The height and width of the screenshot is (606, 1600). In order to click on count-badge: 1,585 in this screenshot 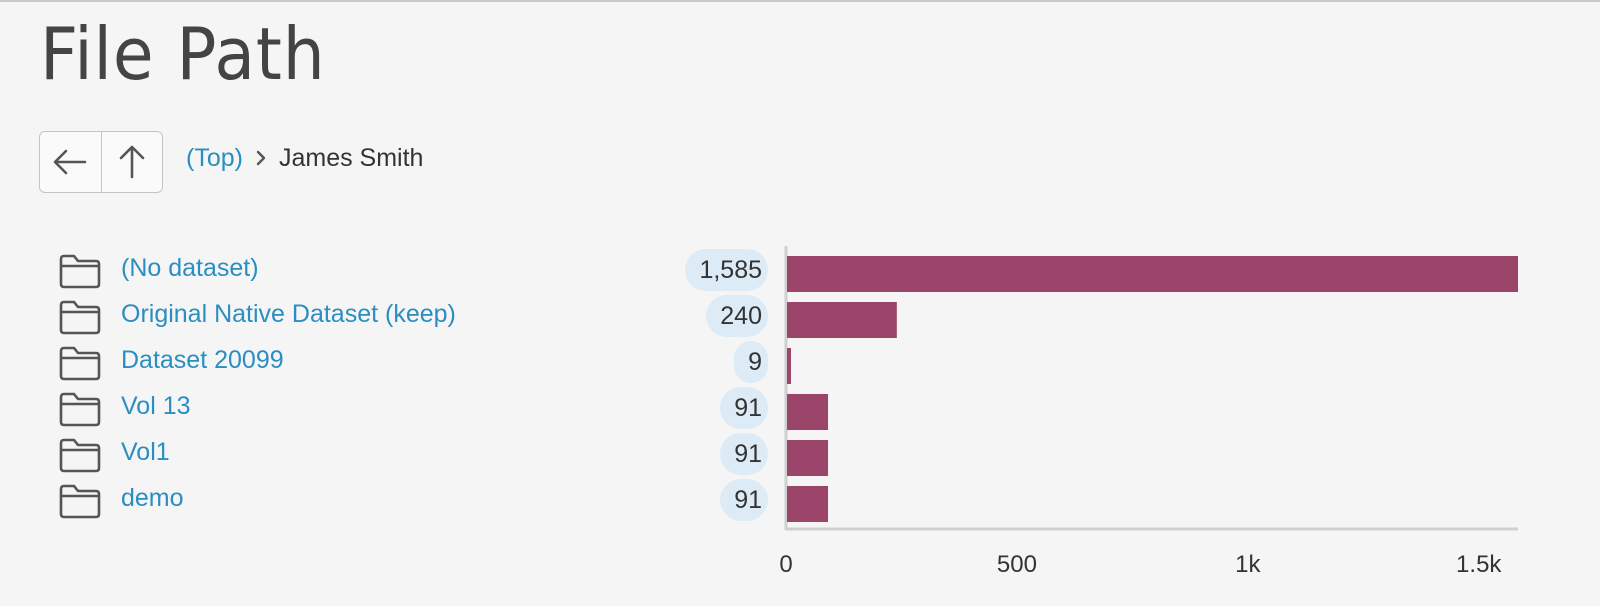, I will do `click(726, 270)`.